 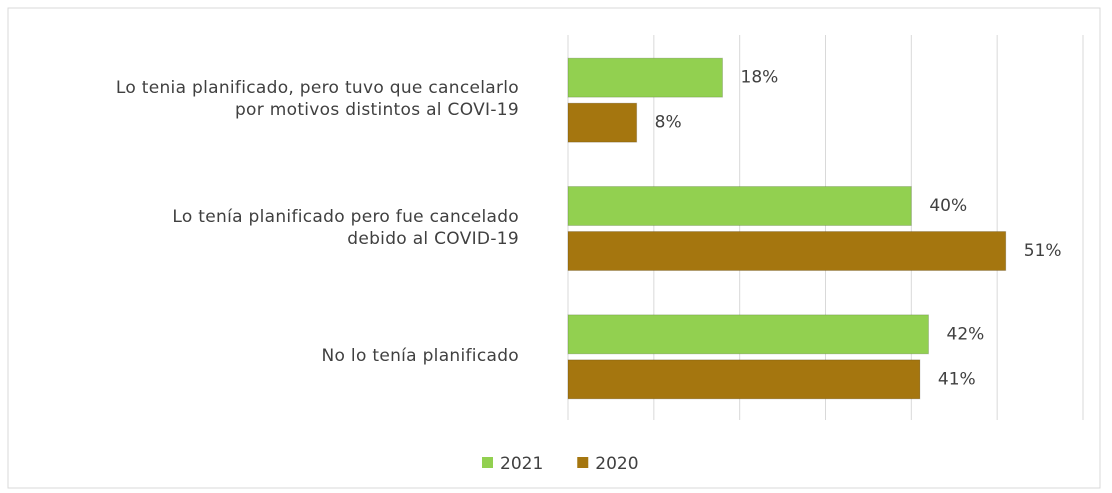 I want to click on category-label: No lo tenía planificado, so click(x=420, y=355).